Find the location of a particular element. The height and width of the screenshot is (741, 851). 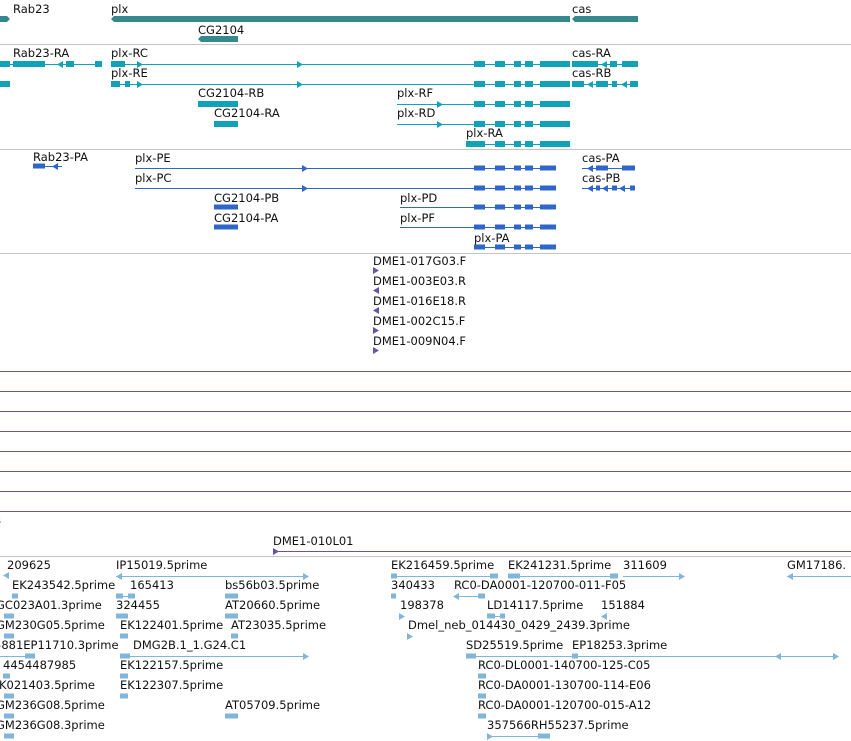

feature-label: CG2104-RA is located at coordinates (247, 113).